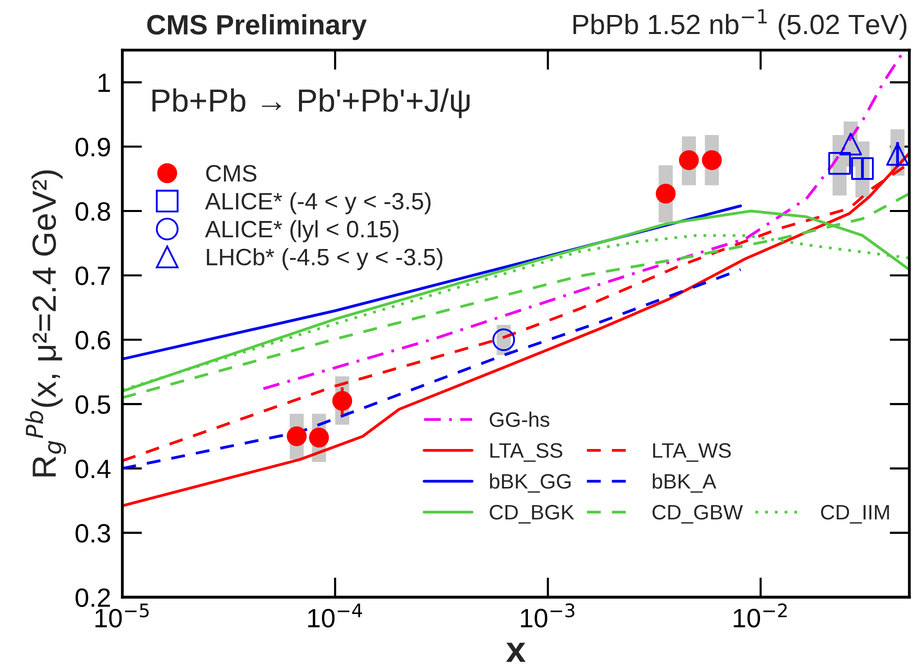 This screenshot has height=668, width=913. I want to click on legend-label: ALICE* (lyl < 0.15), so click(301, 231).